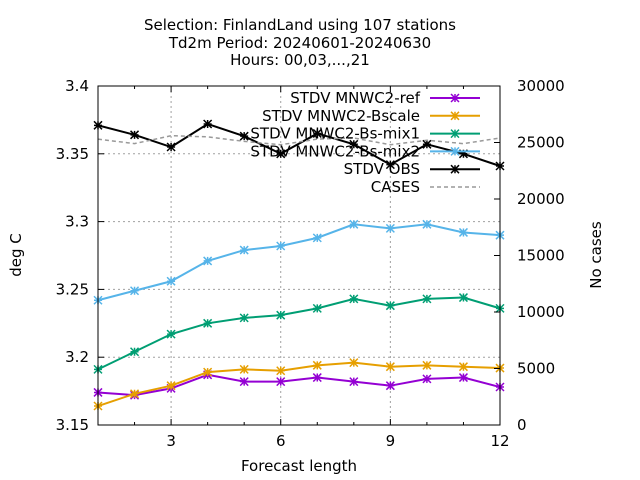  Describe the element at coordinates (536, 369) in the screenshot. I see `y2-tick-label: 5000` at that location.